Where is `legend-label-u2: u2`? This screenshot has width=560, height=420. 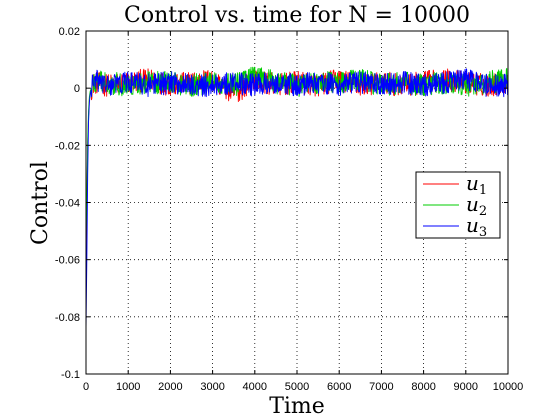 legend-label-u2: u2 is located at coordinates (476, 205).